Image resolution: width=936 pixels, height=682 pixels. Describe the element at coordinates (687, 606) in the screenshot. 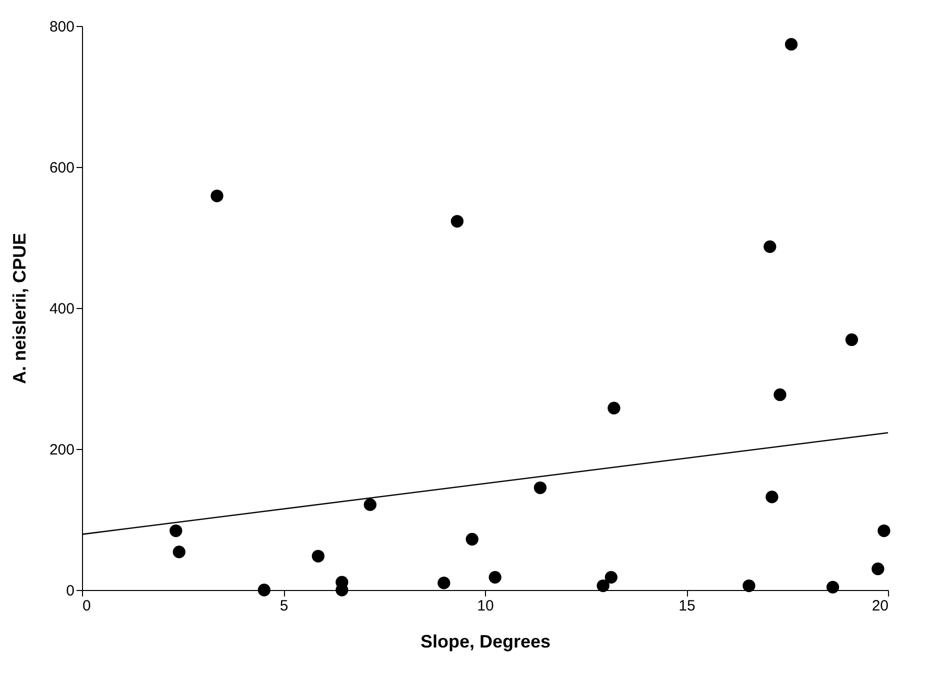

I see `x-tick-label: 15` at that location.